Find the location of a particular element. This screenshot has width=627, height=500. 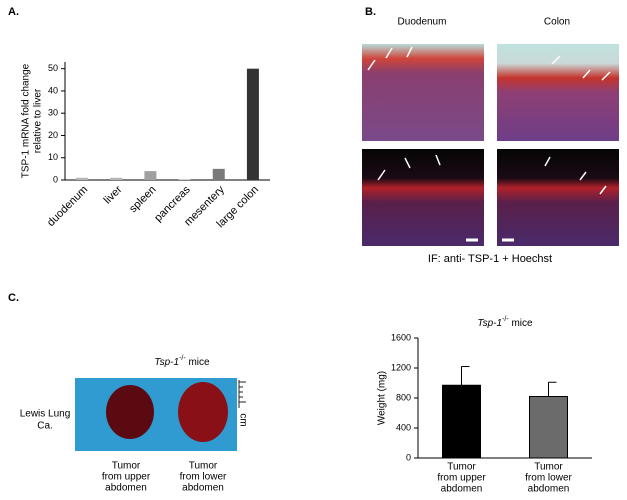

photo-title: Tsp-1-/- mice is located at coordinates (182, 361).